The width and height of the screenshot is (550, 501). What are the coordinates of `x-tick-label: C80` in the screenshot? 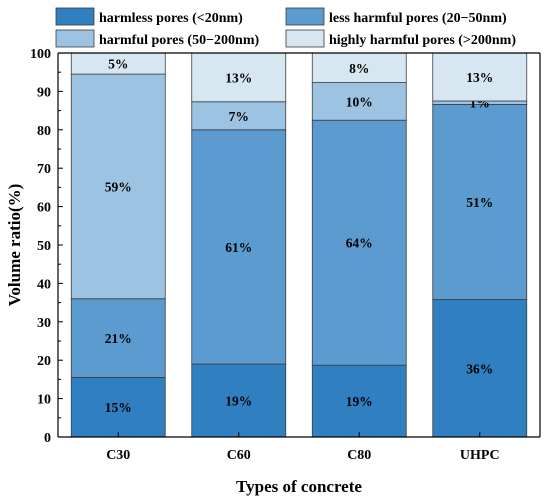 It's located at (359, 455).